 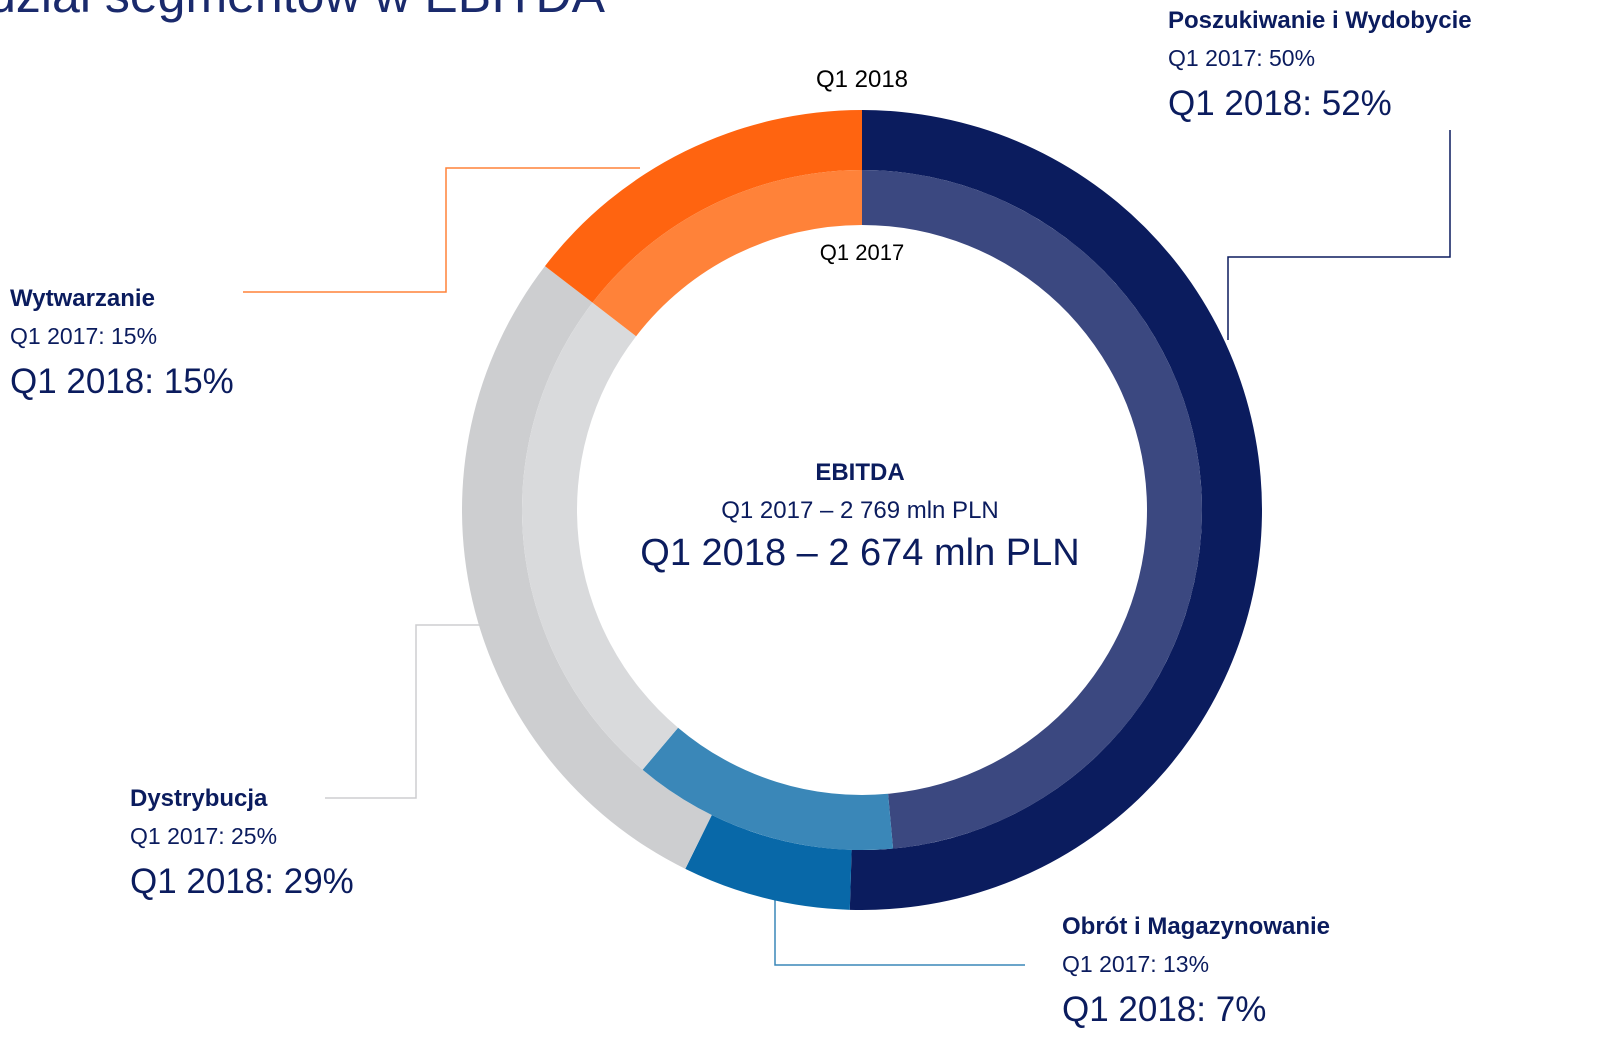 I want to click on segment-value-label: Q1 2018: 52%, so click(x=1280, y=103).